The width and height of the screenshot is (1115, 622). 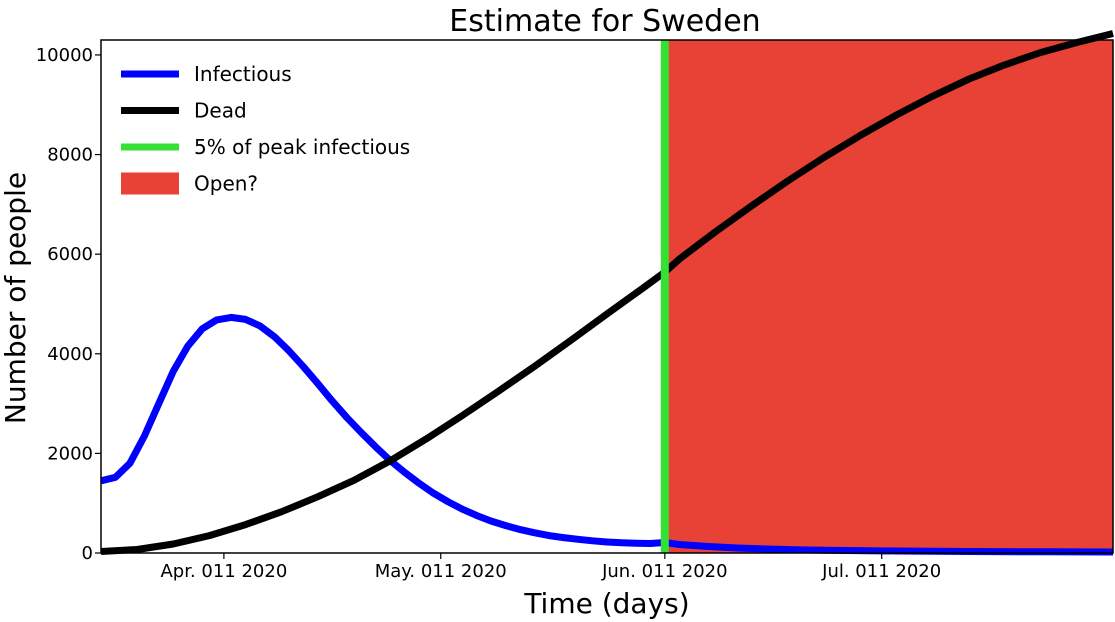 I want to click on y-tick-label: 4000, so click(x=70, y=354).